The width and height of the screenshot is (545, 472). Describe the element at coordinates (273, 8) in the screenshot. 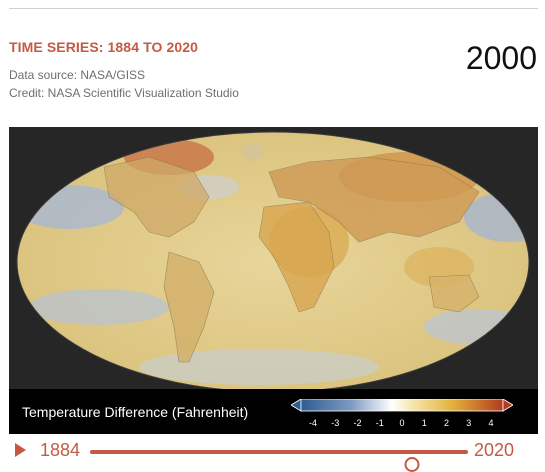

I see `top-divider` at that location.